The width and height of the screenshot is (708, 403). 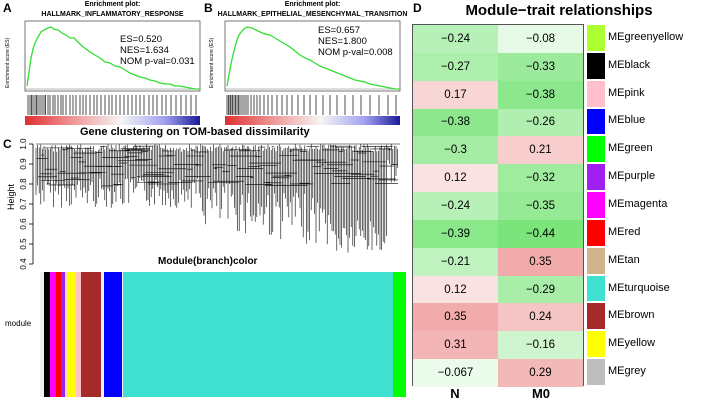 I want to click on panel-b-letter: B, so click(x=208, y=8).